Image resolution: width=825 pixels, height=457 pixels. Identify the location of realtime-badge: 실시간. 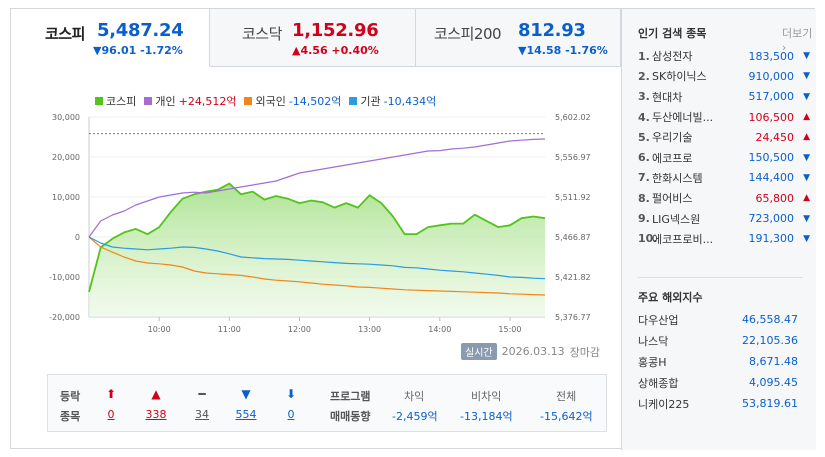
(479, 351).